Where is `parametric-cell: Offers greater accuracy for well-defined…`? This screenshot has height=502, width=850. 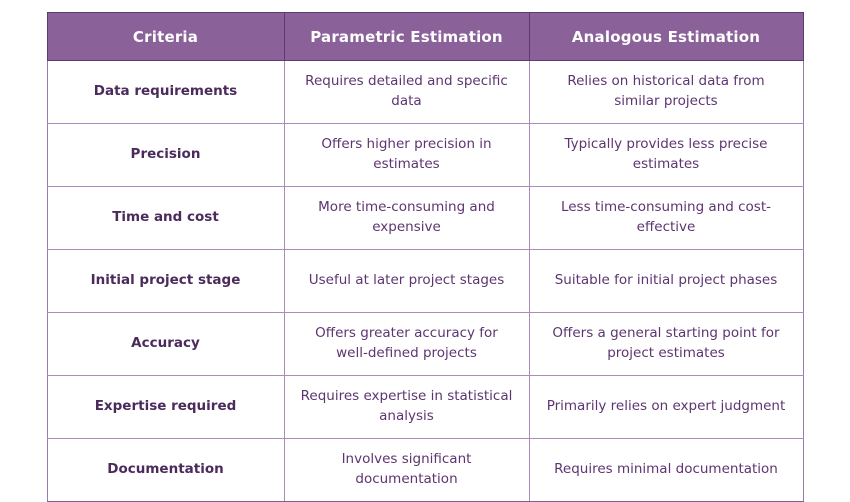 parametric-cell: Offers greater accuracy for well-defined… is located at coordinates (406, 344).